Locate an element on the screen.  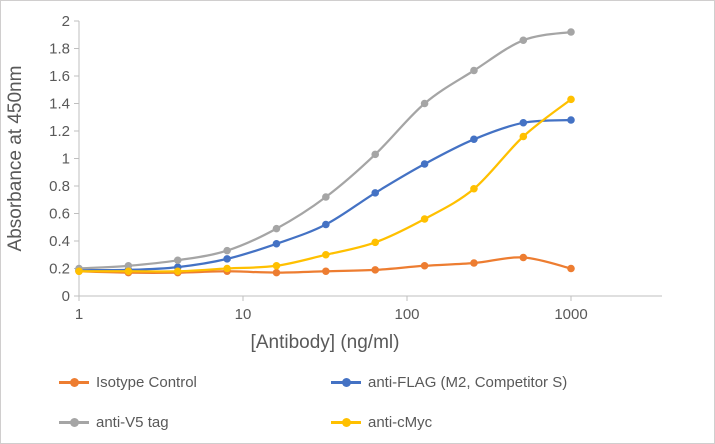
svg-text: 0.6 is located at coordinates (59, 214).